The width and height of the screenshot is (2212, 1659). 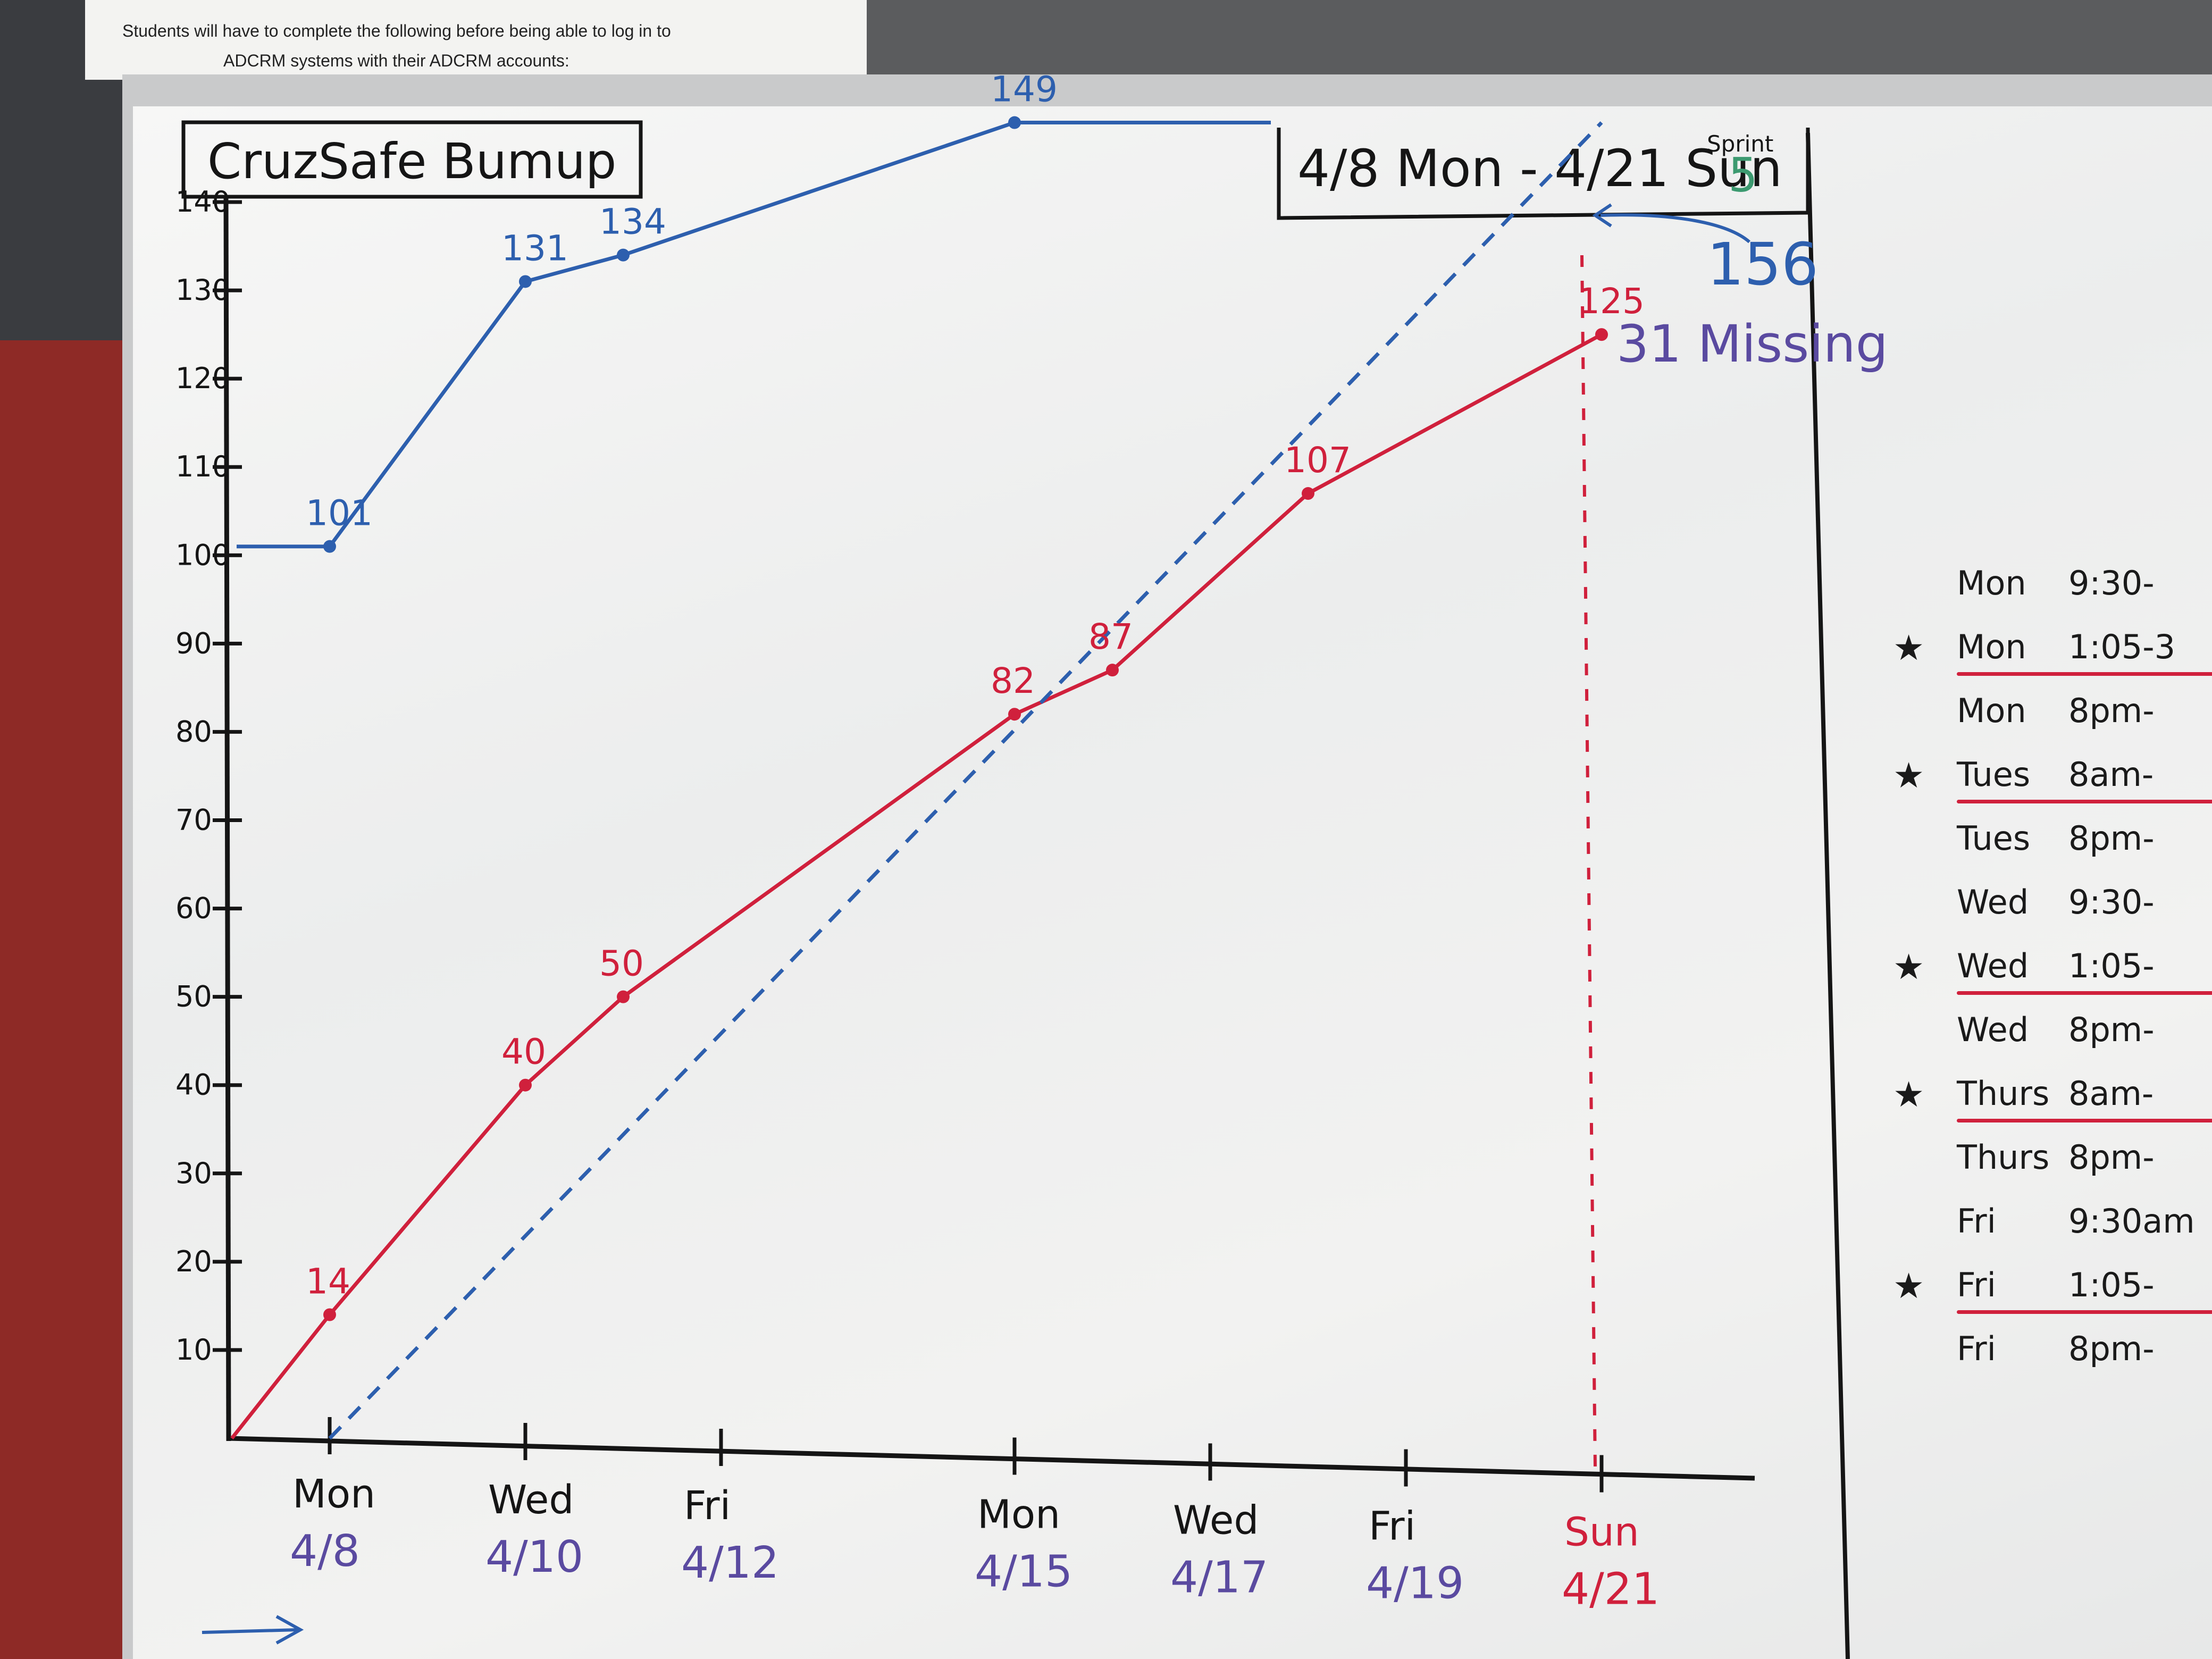 What do you see at coordinates (193, 643) in the screenshot?
I see `y-tick-label: 90` at bounding box center [193, 643].